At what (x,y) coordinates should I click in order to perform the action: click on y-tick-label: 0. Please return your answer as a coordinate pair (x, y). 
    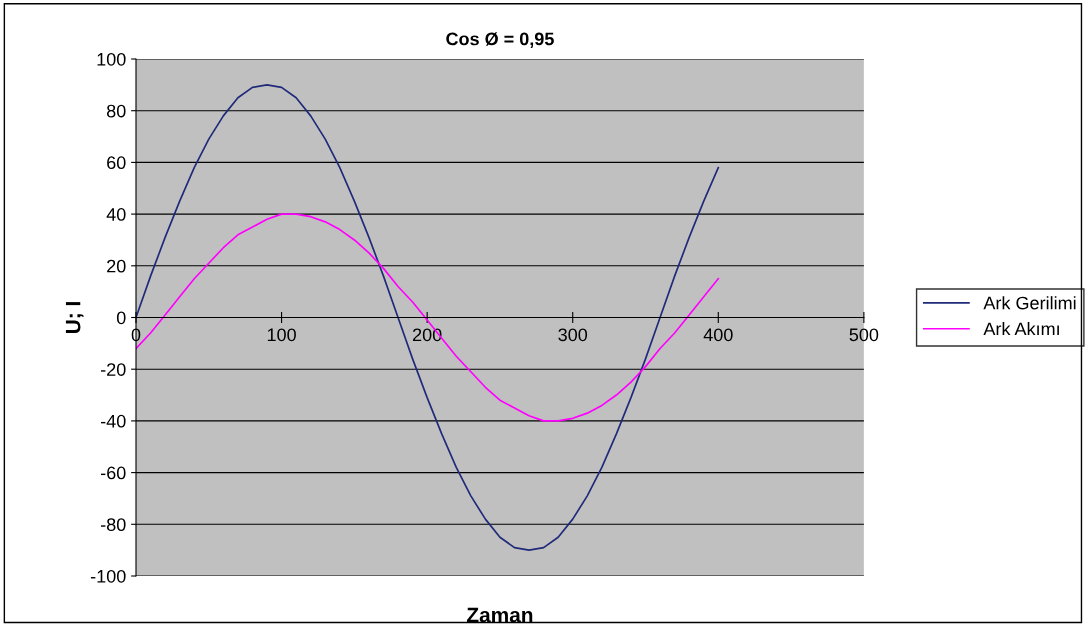
    Looking at the image, I should click on (121, 318).